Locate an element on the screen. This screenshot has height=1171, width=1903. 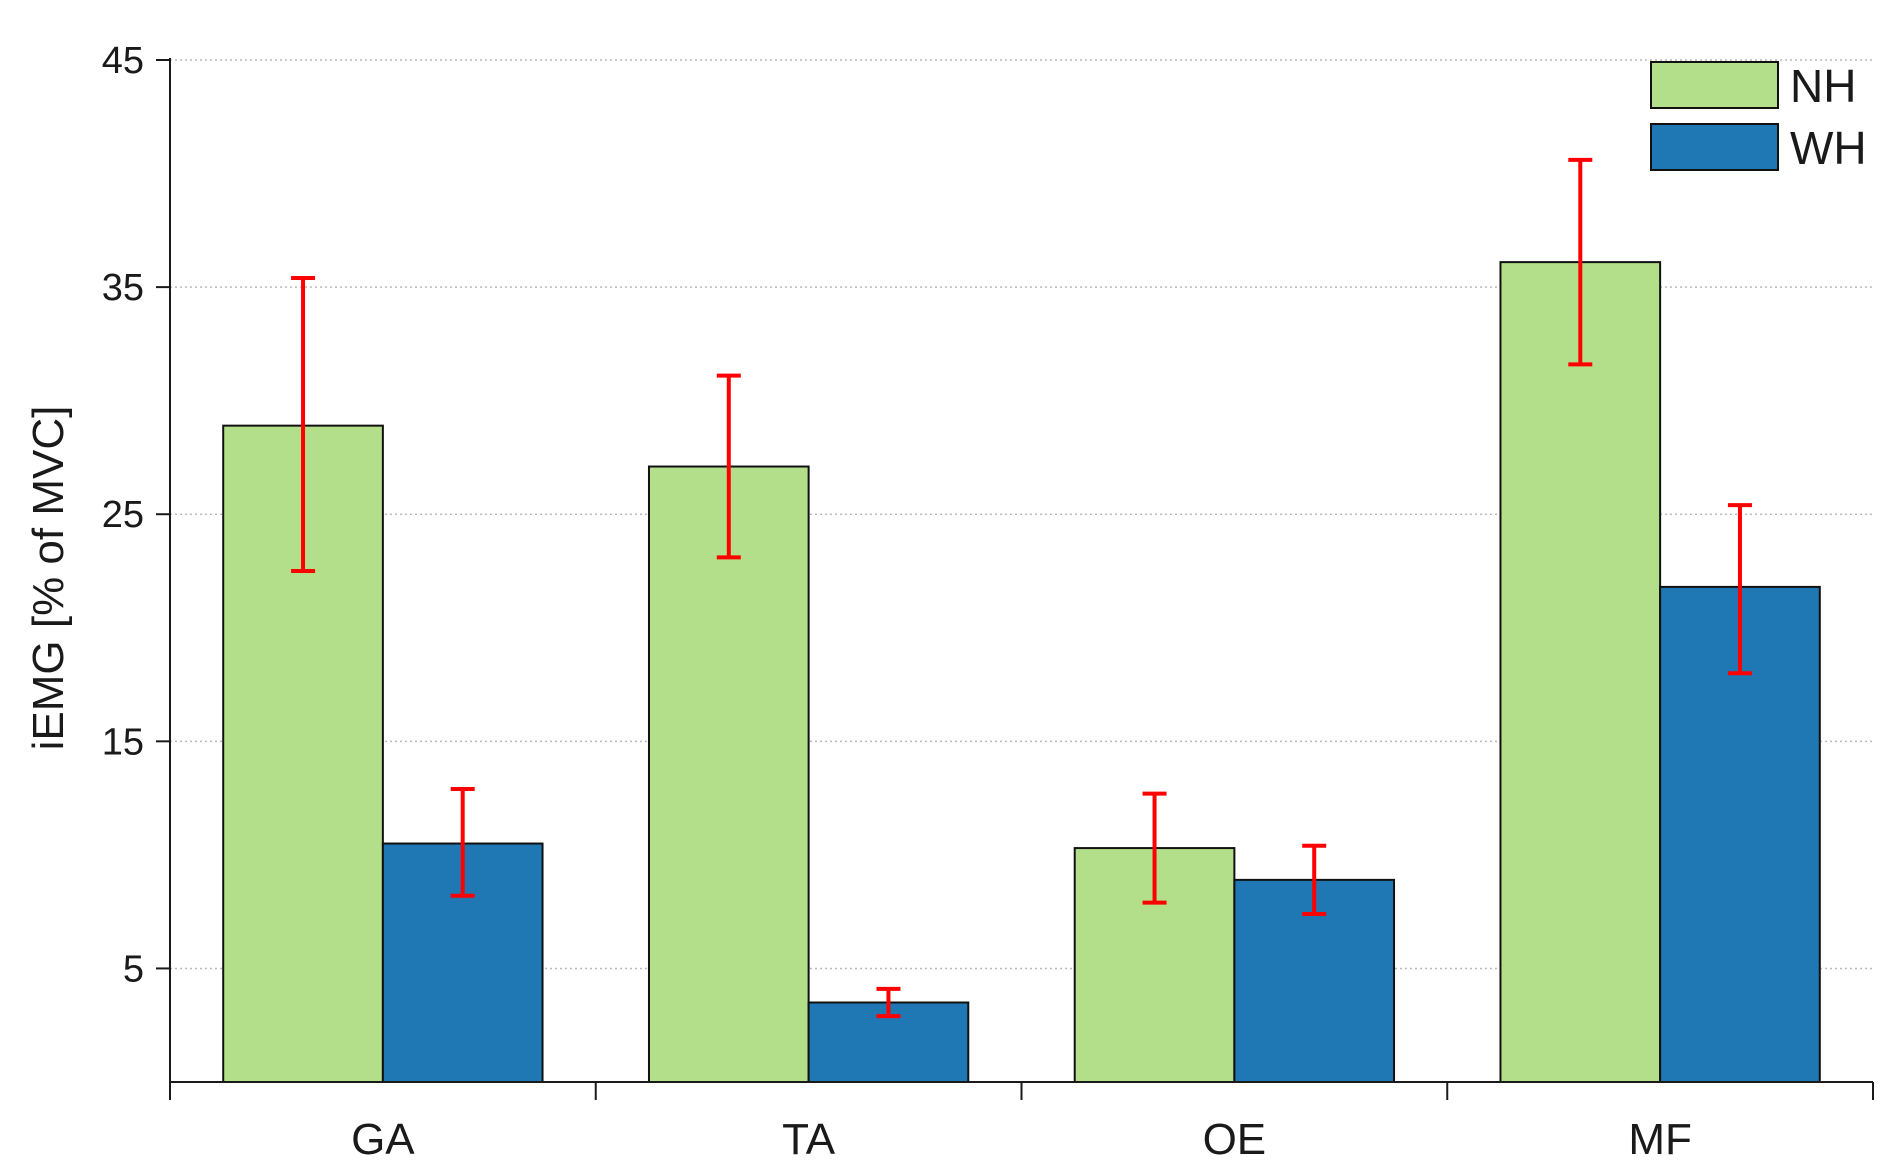
legend-swatch-wh is located at coordinates (1714, 147).